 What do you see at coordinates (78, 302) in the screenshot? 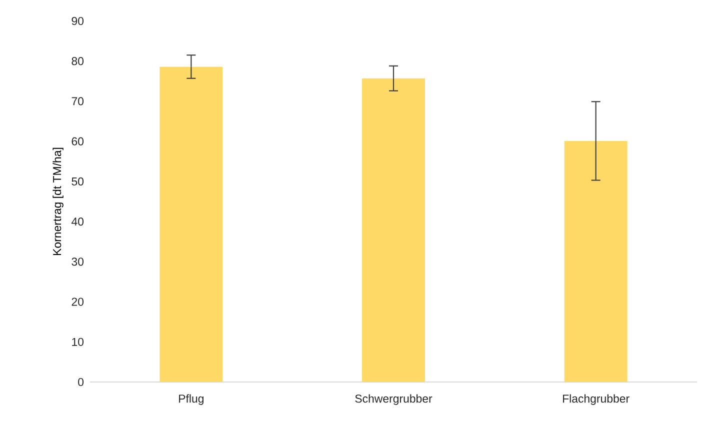
I see `y-tick-label: 20` at bounding box center [78, 302].